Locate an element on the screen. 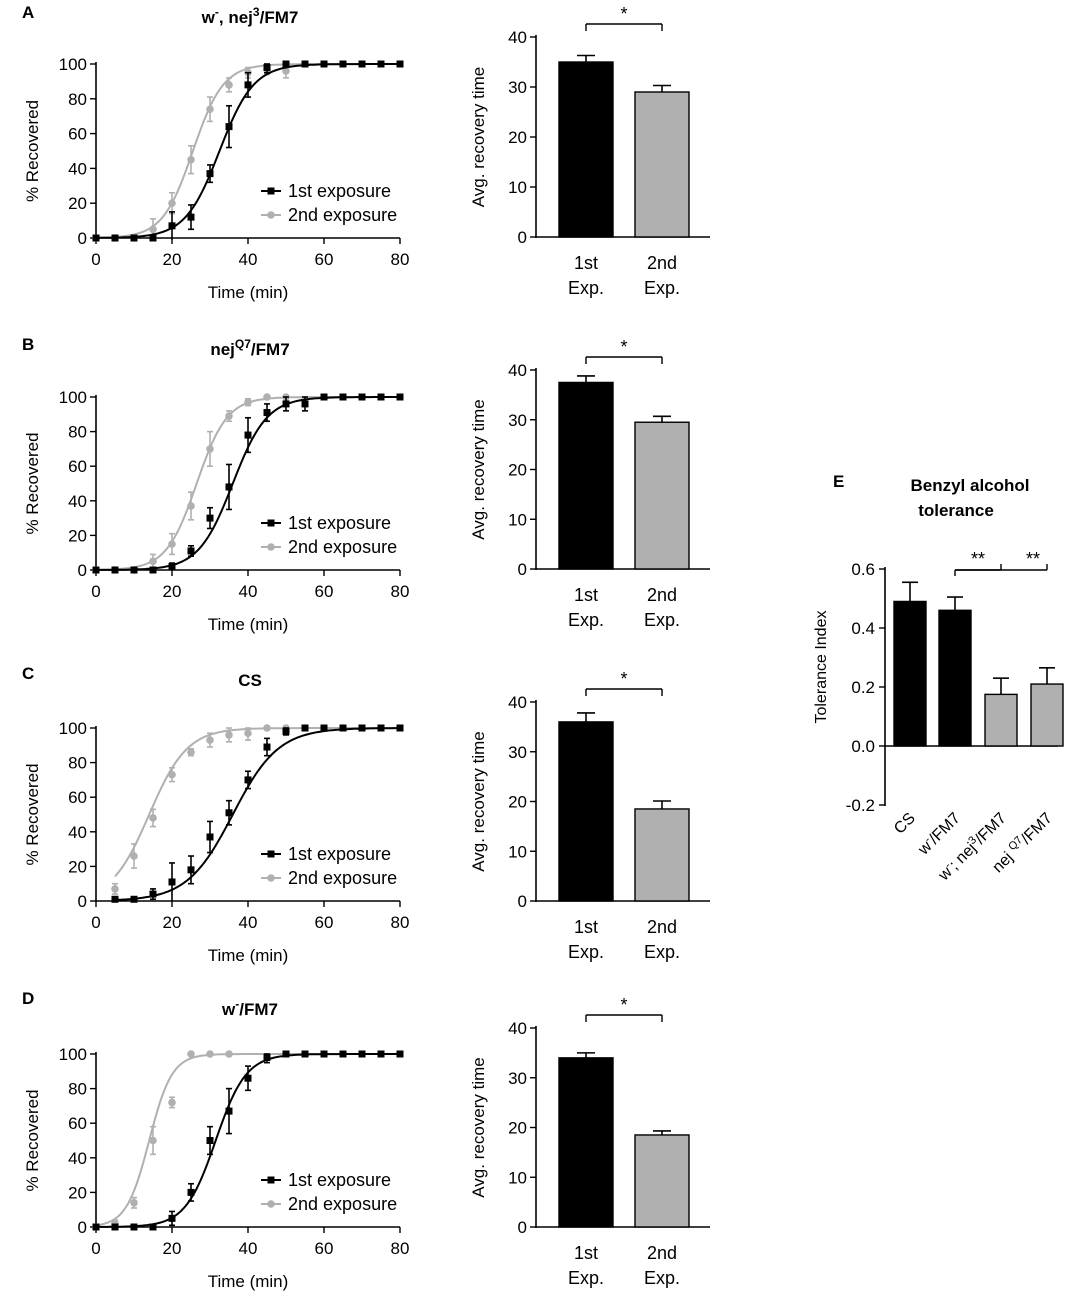 The height and width of the screenshot is (1300, 1078). y-tick-label: 30 is located at coordinates (517, 1078).